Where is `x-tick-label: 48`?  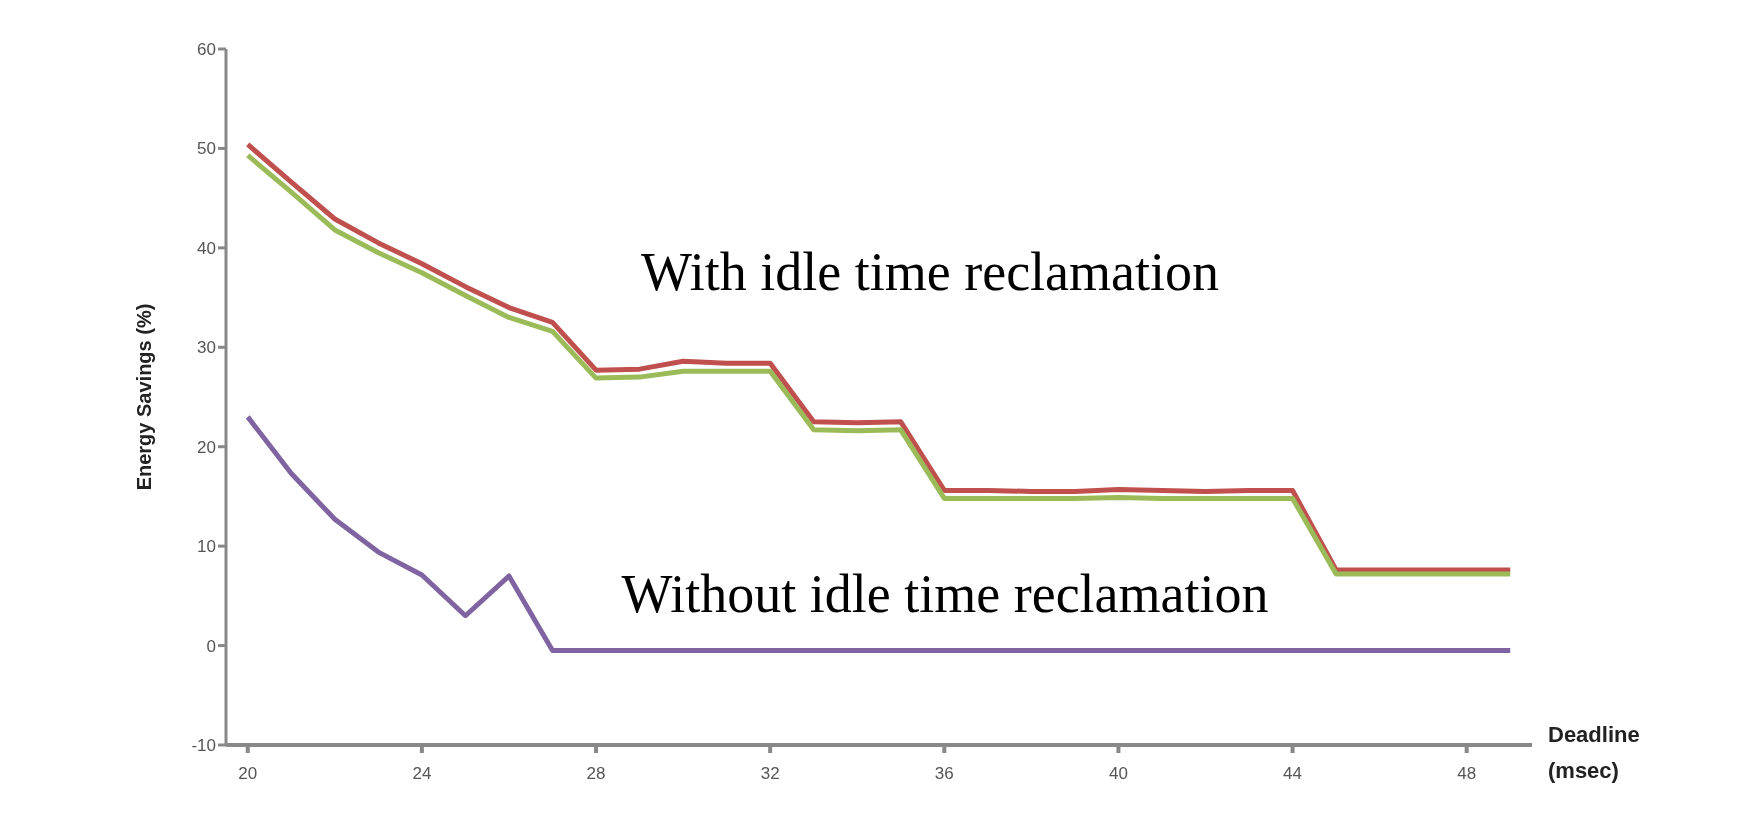
x-tick-label: 48 is located at coordinates (1467, 774).